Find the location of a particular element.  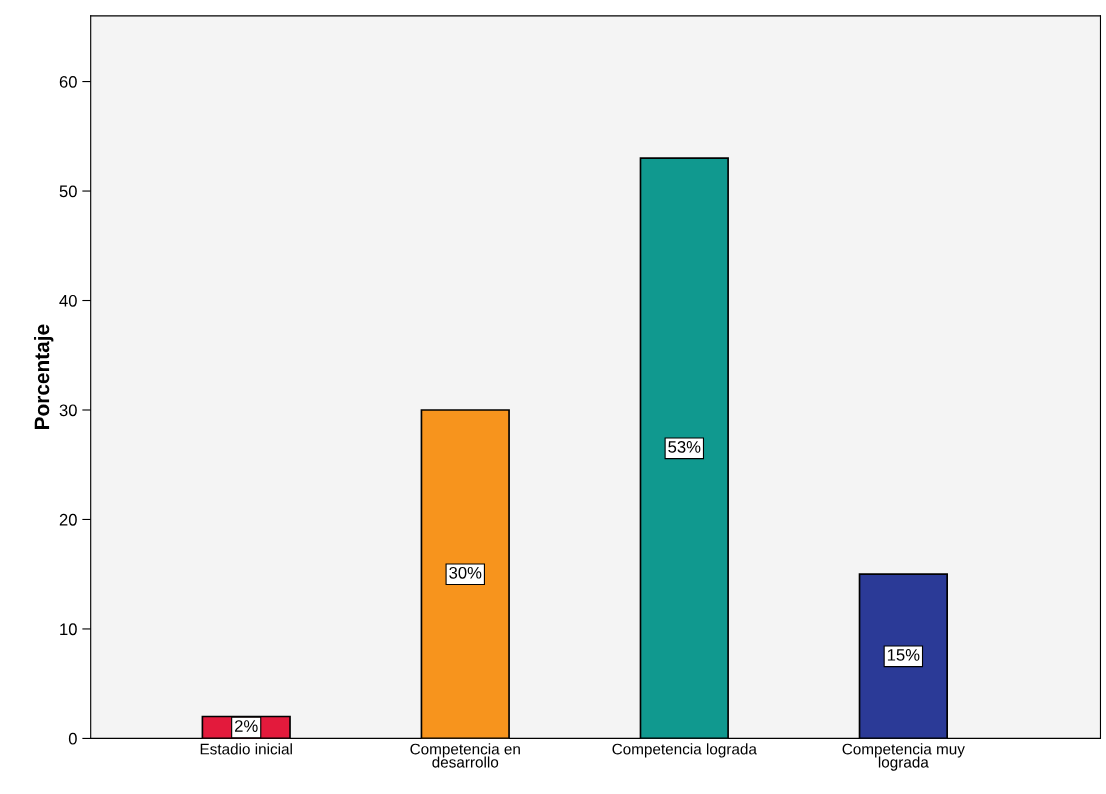

data-label: 15% is located at coordinates (903, 655).